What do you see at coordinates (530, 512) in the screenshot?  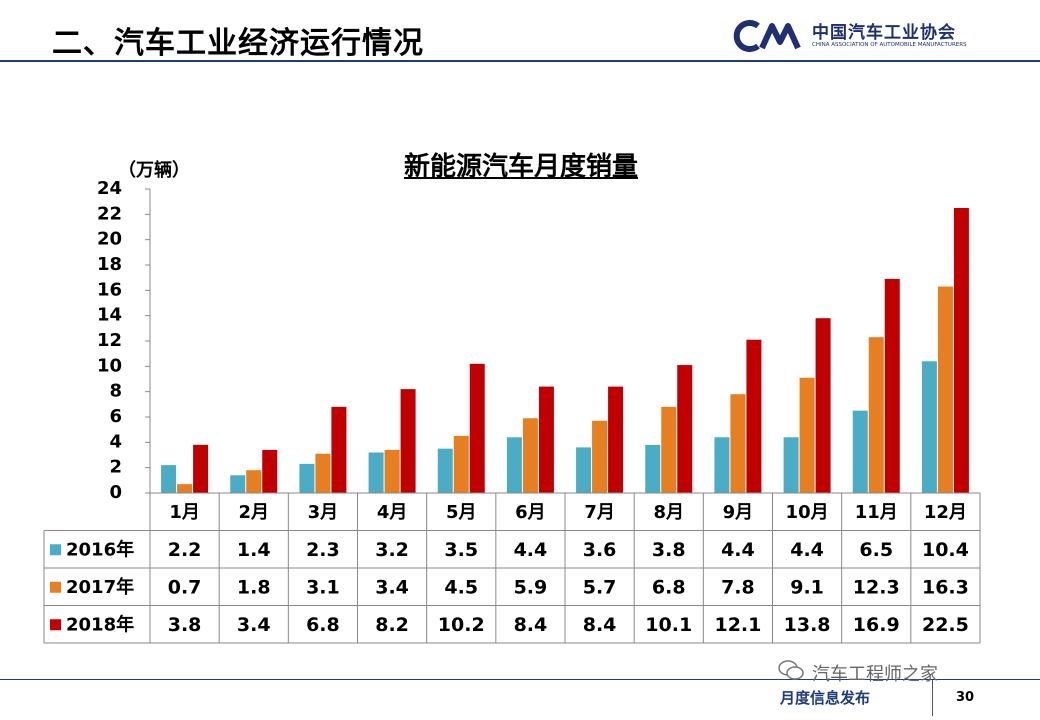 I see `category-label: 6月` at bounding box center [530, 512].